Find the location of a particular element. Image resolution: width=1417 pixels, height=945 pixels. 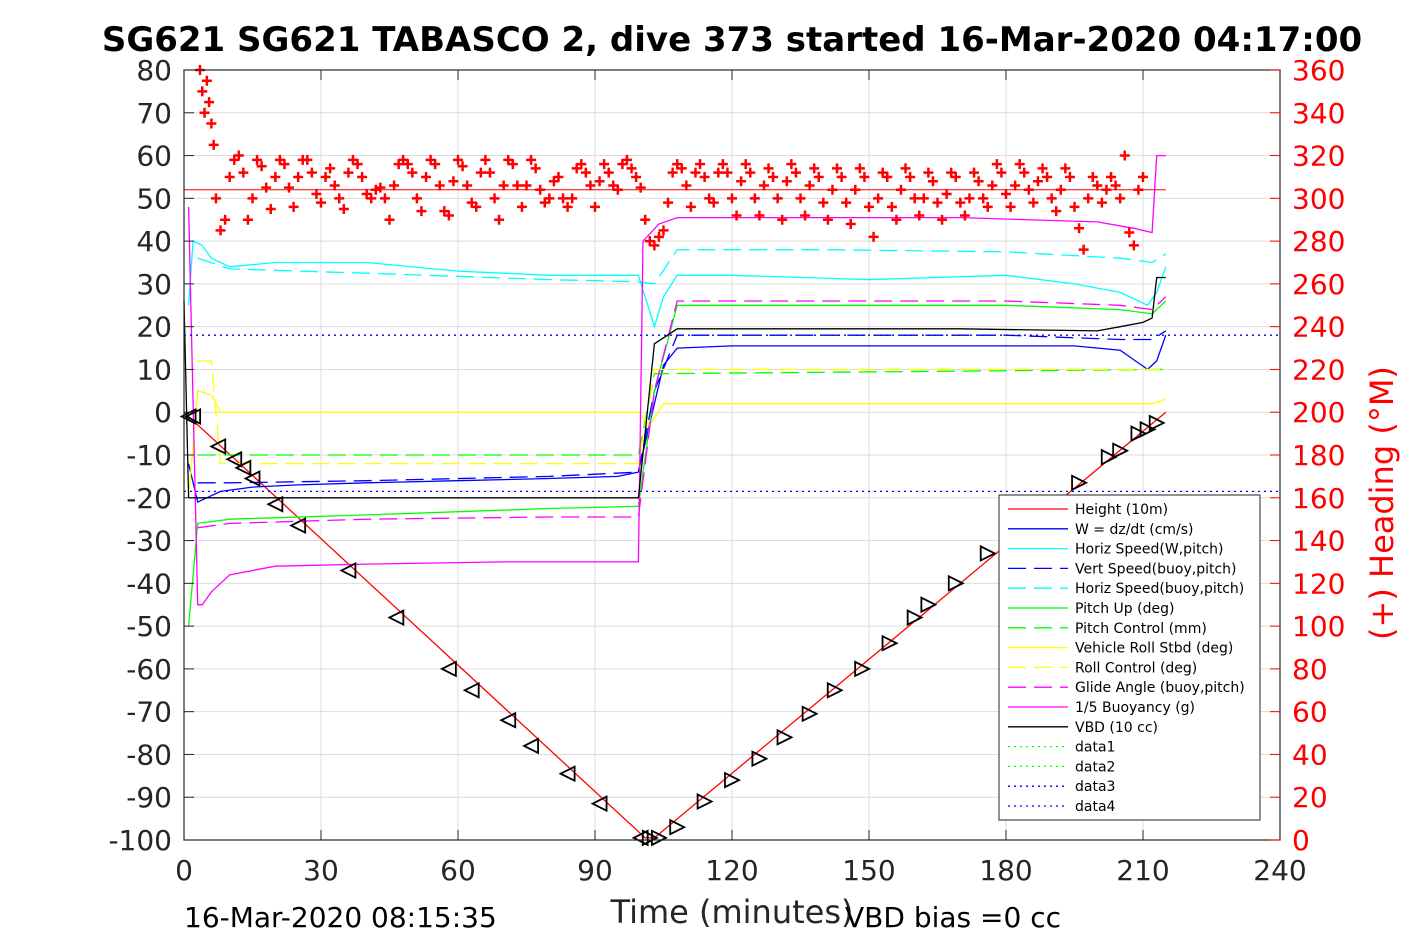

legend-label: Vehicle Roll Stbd (deg) is located at coordinates (1154, 649).